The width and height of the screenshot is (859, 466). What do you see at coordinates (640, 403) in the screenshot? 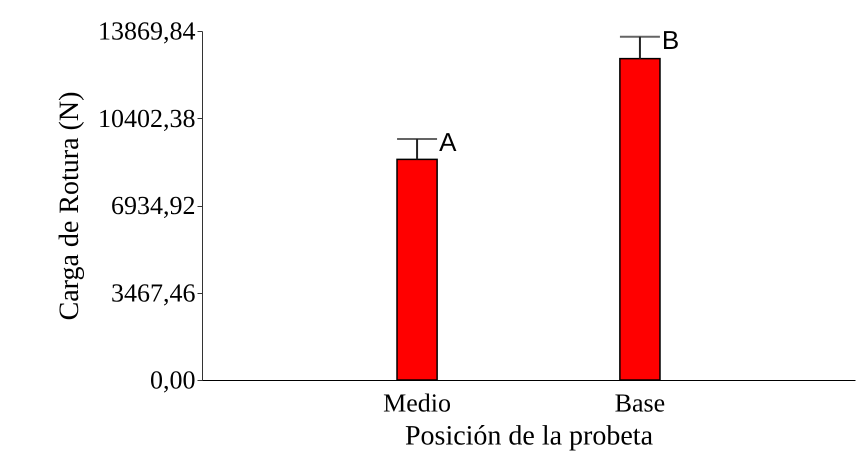
I see `x-tick-label: Base` at bounding box center [640, 403].